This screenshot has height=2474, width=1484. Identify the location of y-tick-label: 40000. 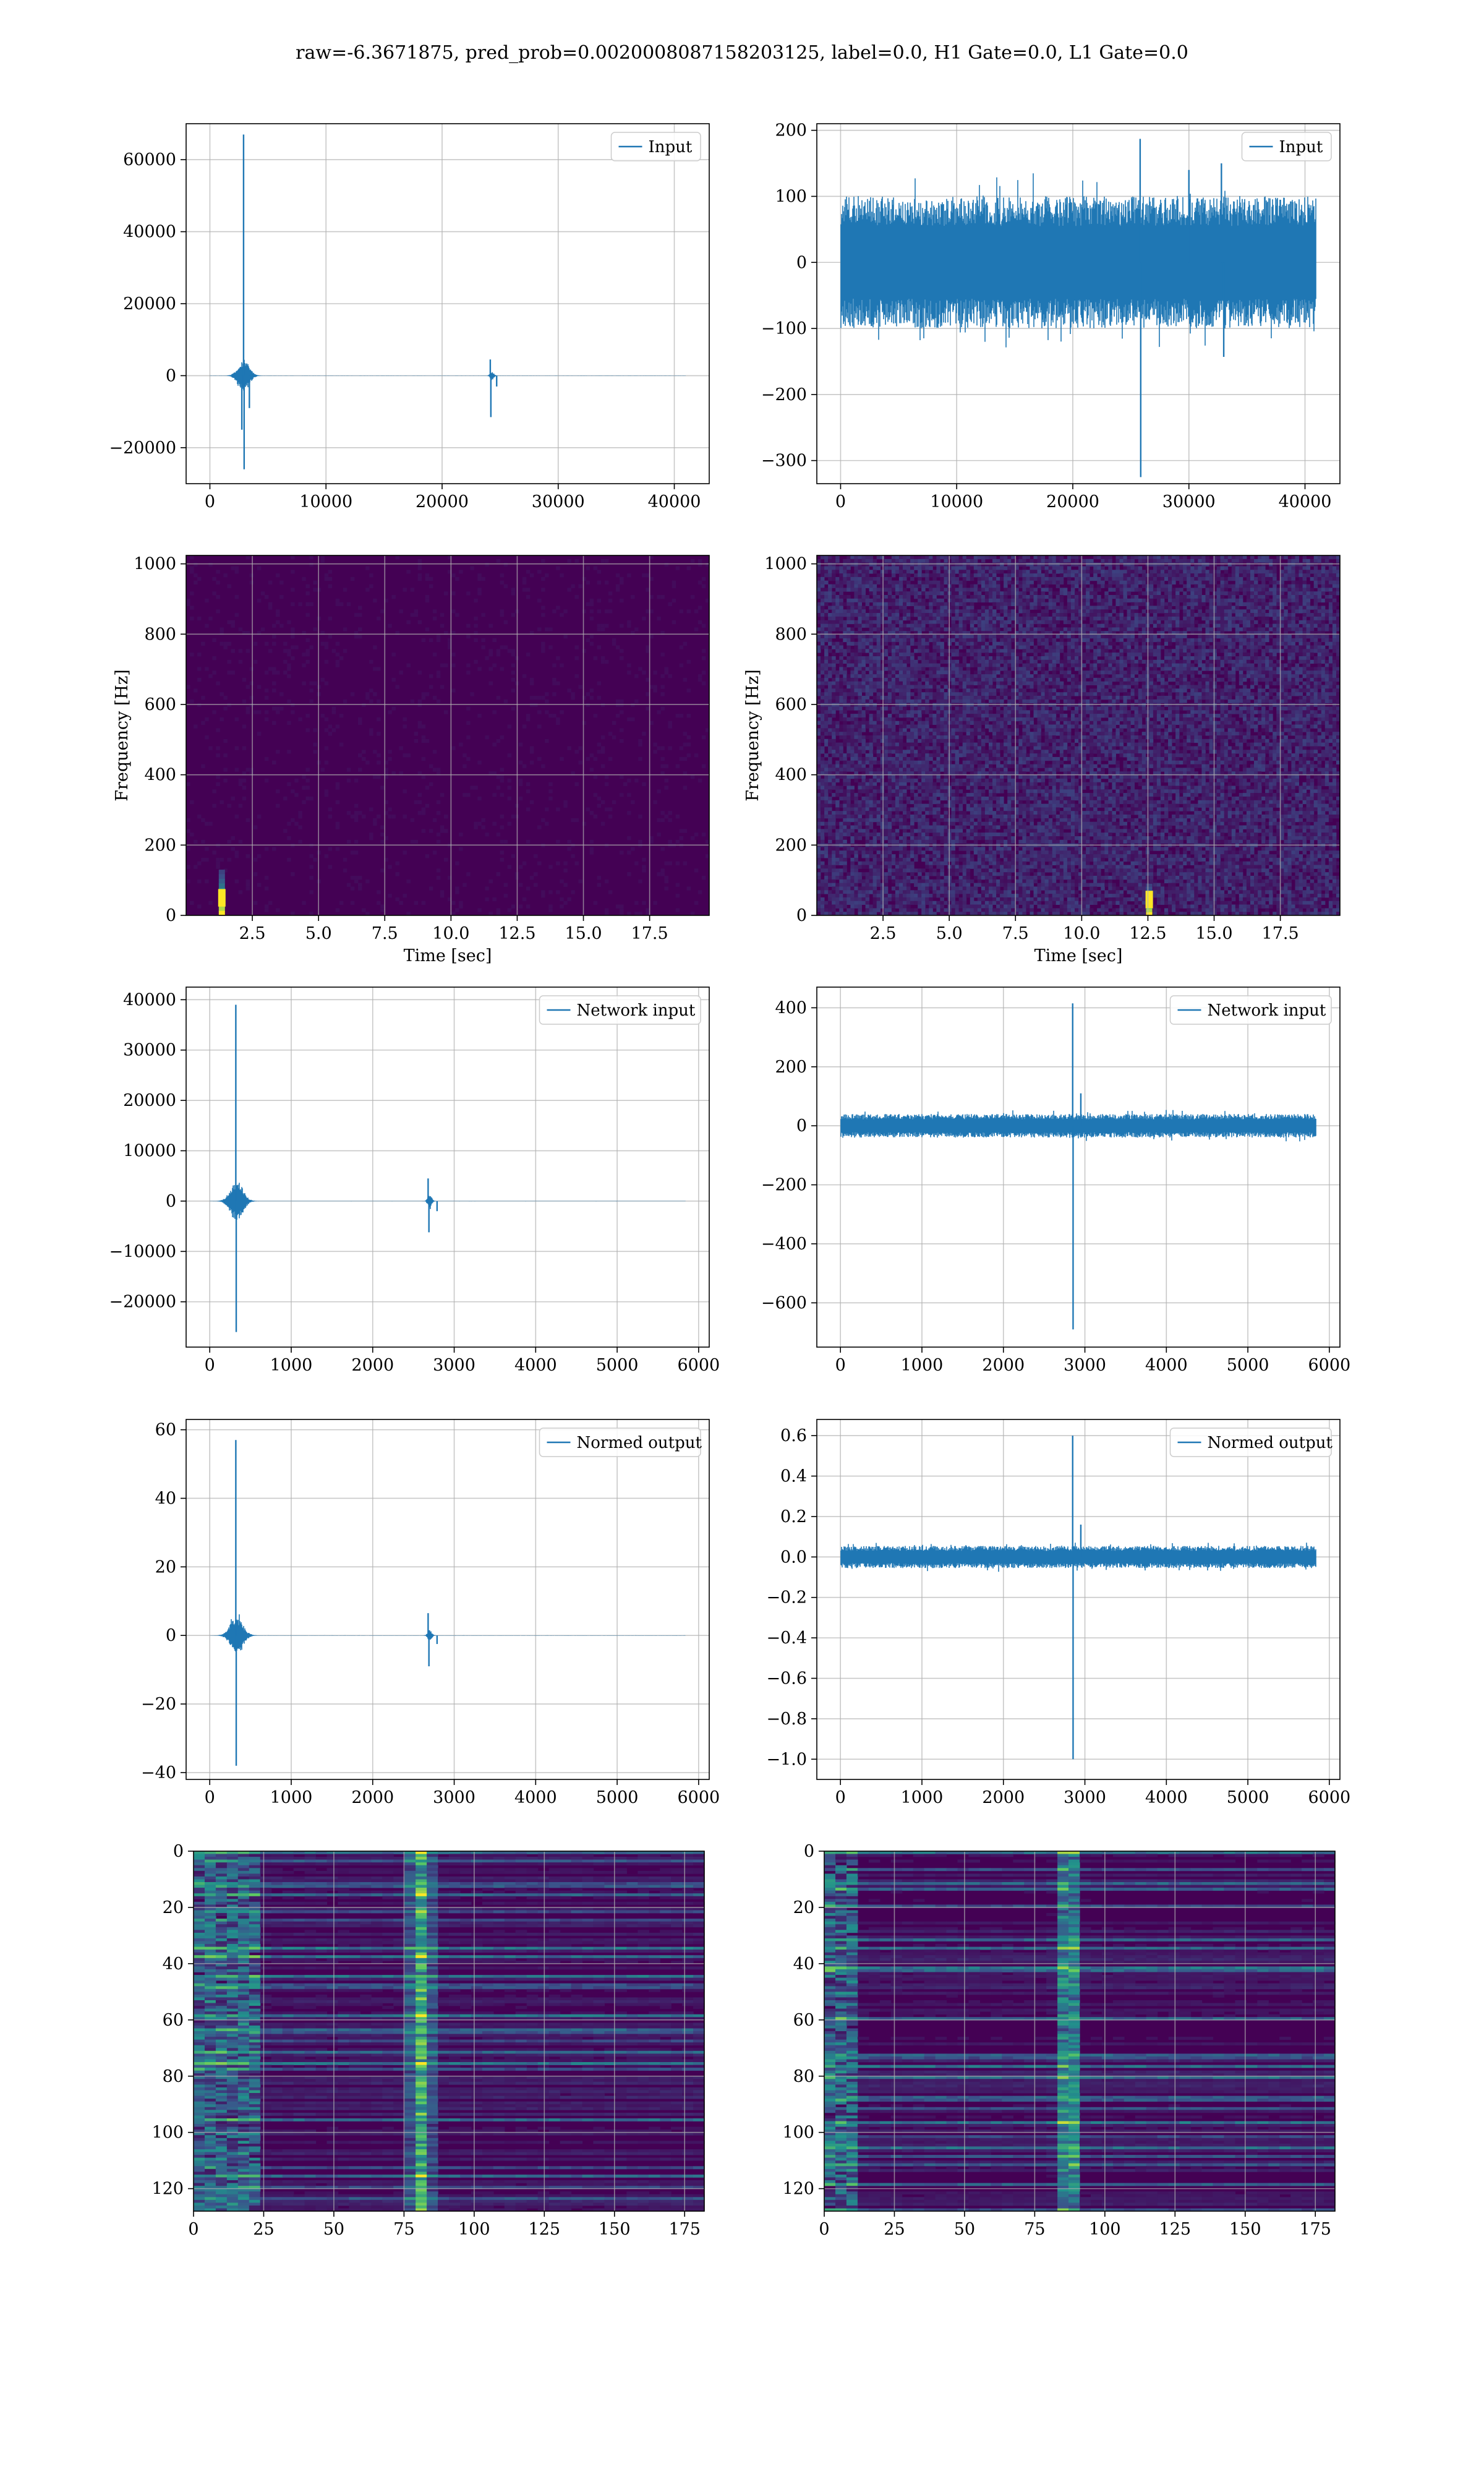
(149, 232).